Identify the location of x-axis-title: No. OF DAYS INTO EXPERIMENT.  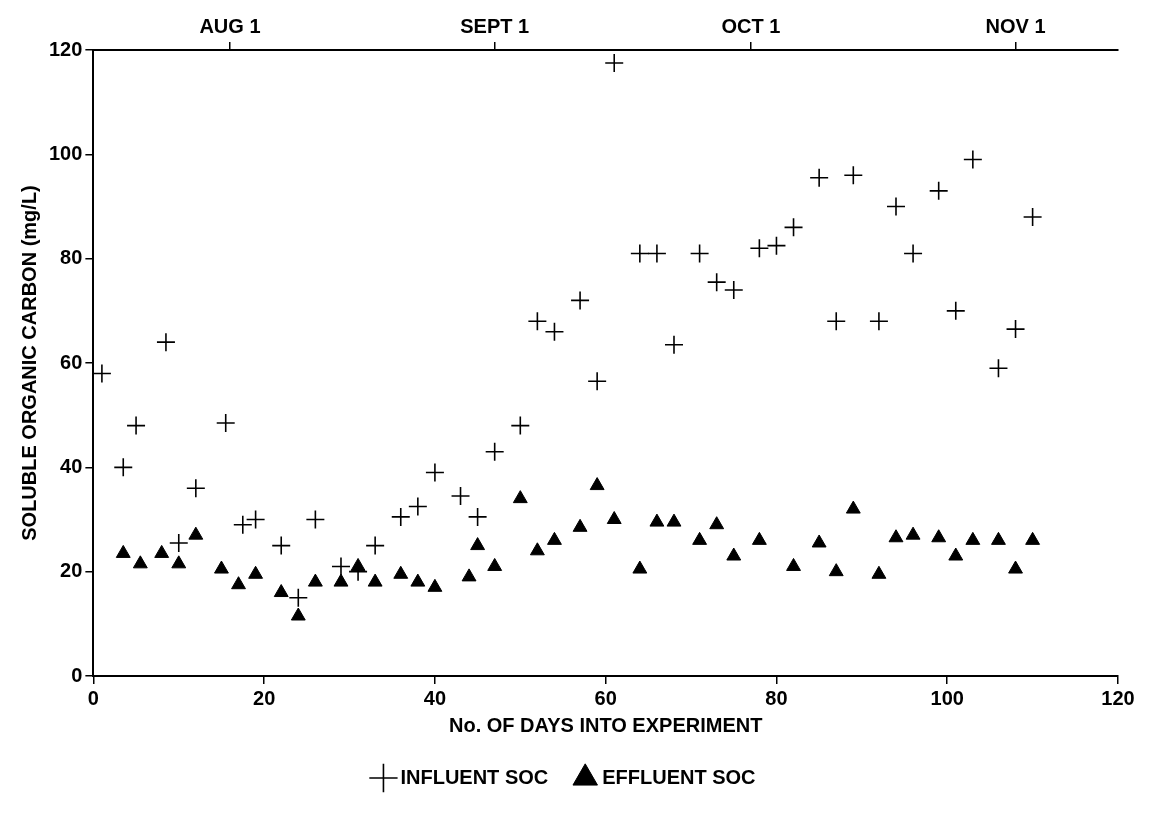
(605, 724).